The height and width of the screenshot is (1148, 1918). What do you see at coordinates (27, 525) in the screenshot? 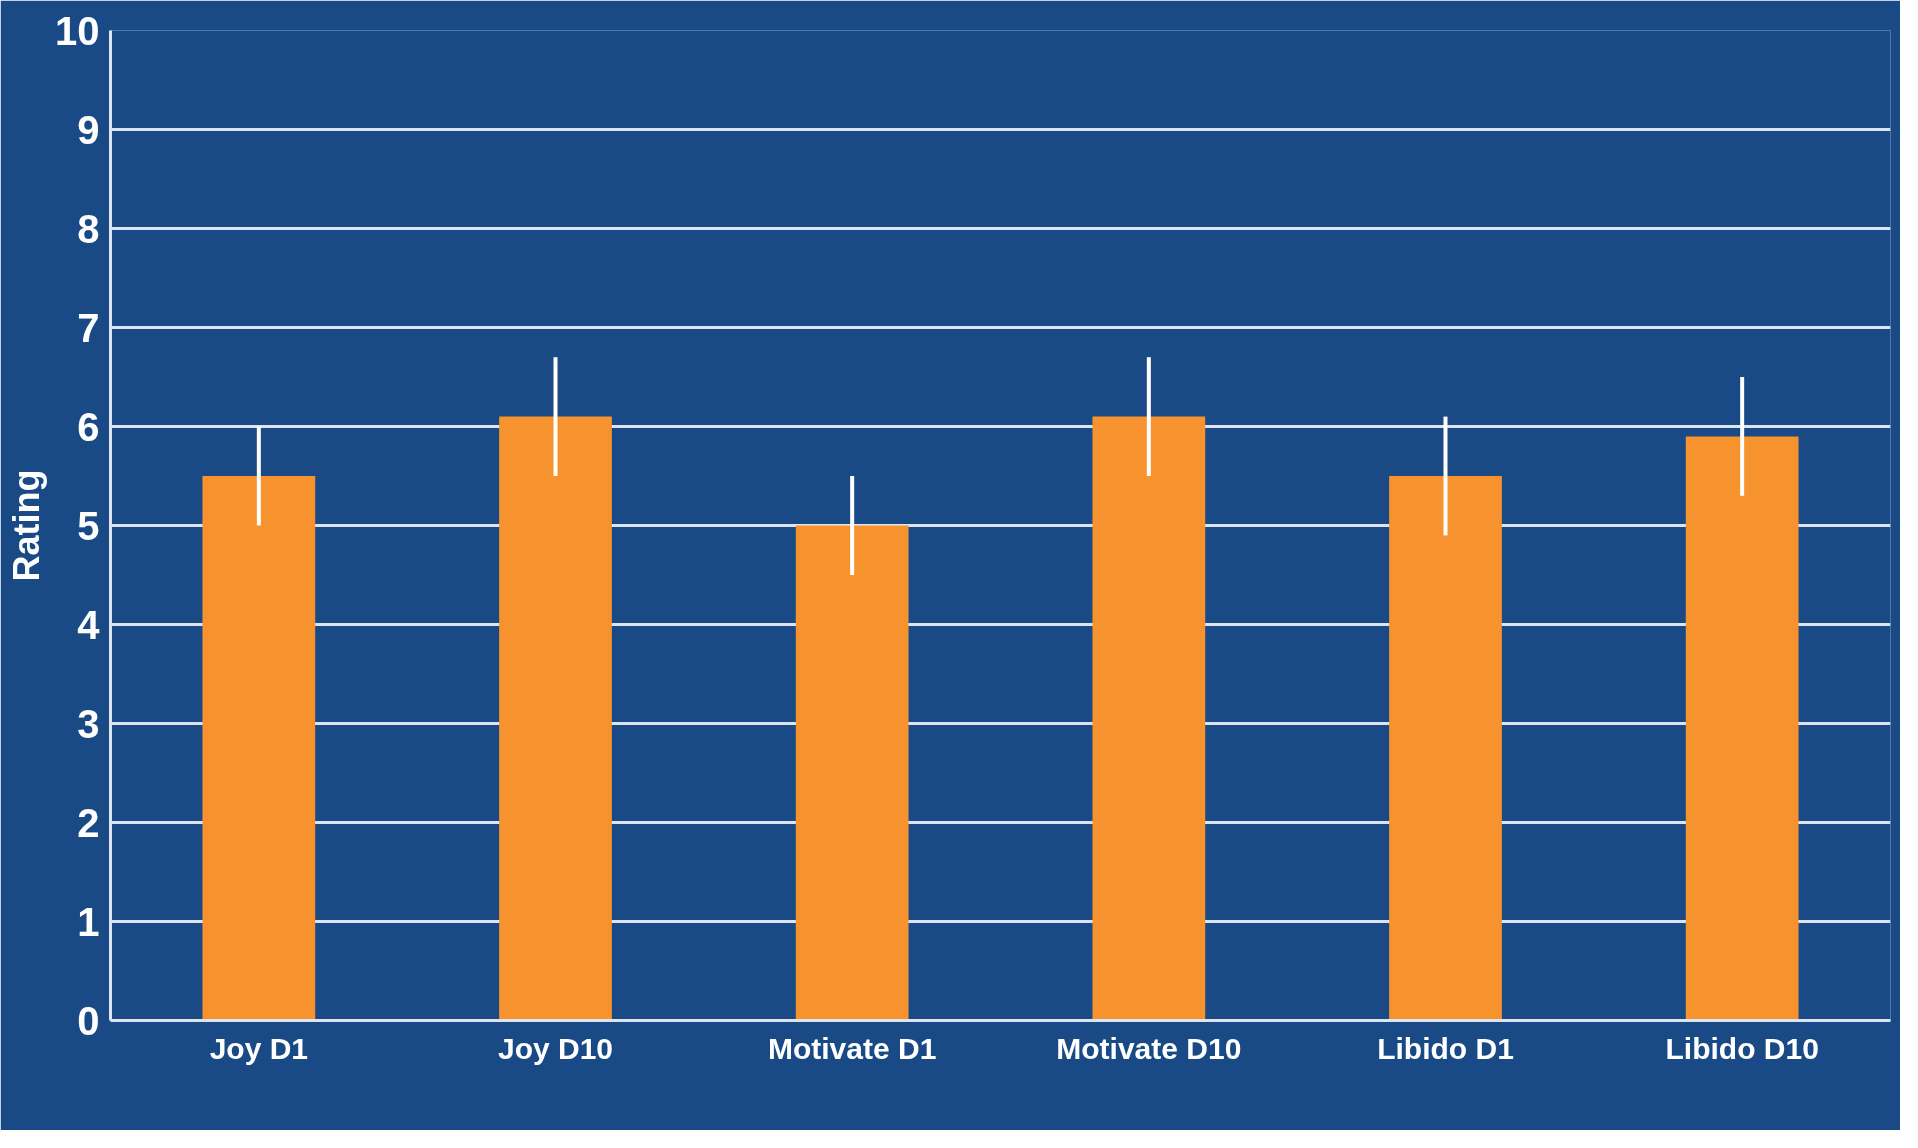
I see `y-axis-title: Rating` at bounding box center [27, 525].